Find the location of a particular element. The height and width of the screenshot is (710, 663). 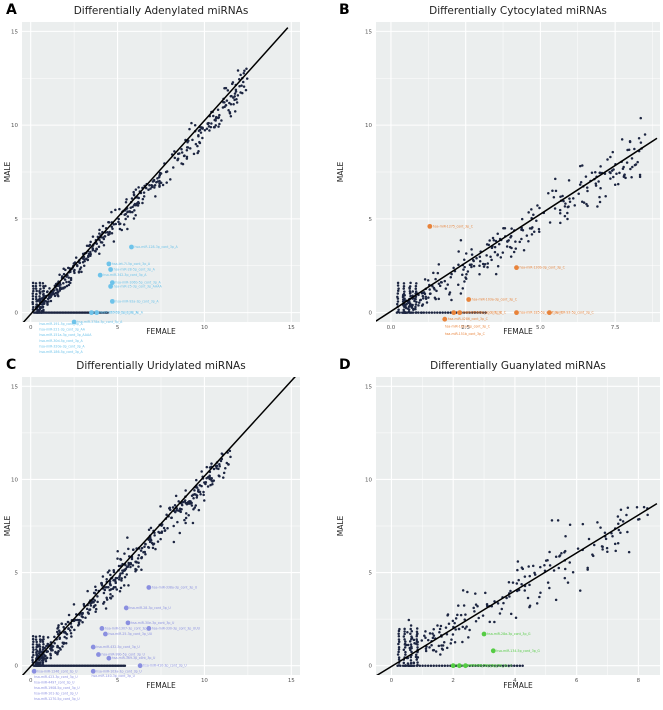

mirna-label: hsa-miR-1246_cont_3p_U is located at coordinates (57, 671).